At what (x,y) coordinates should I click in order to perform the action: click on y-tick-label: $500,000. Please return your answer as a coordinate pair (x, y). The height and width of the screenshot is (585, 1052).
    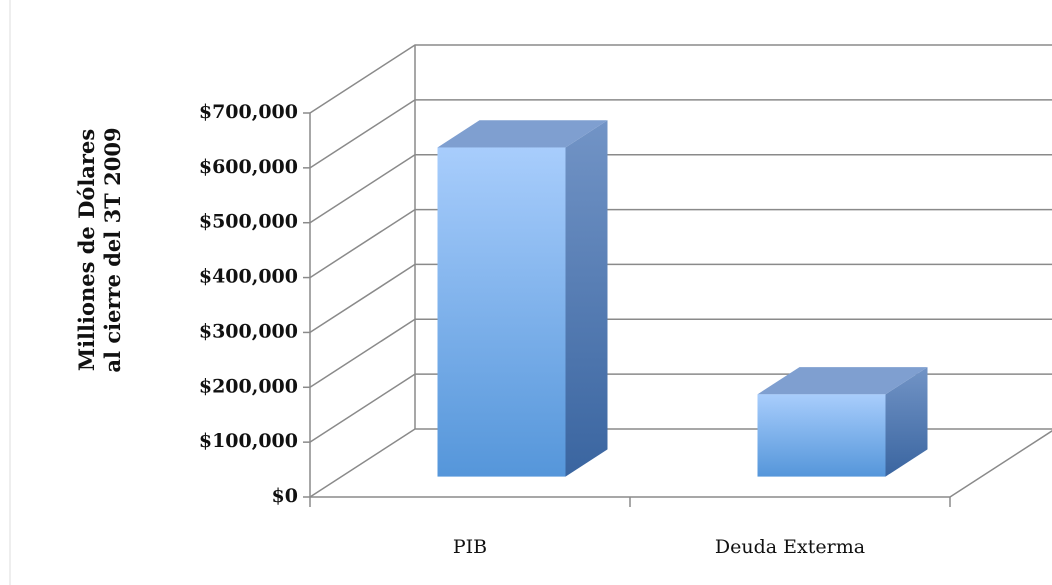
    Looking at the image, I should click on (248, 222).